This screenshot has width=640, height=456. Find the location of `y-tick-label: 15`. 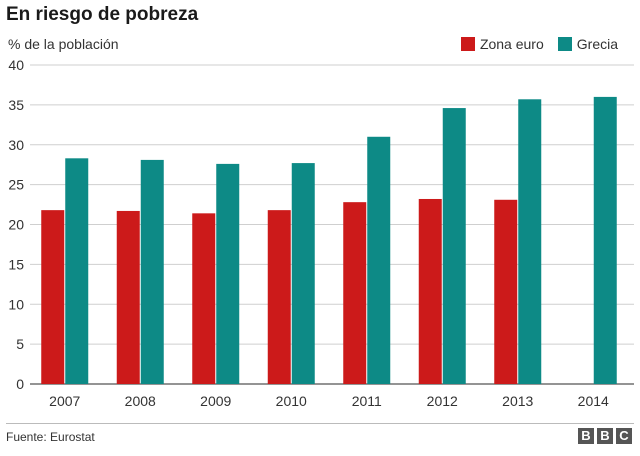

y-tick-label: 15 is located at coordinates (16, 264).